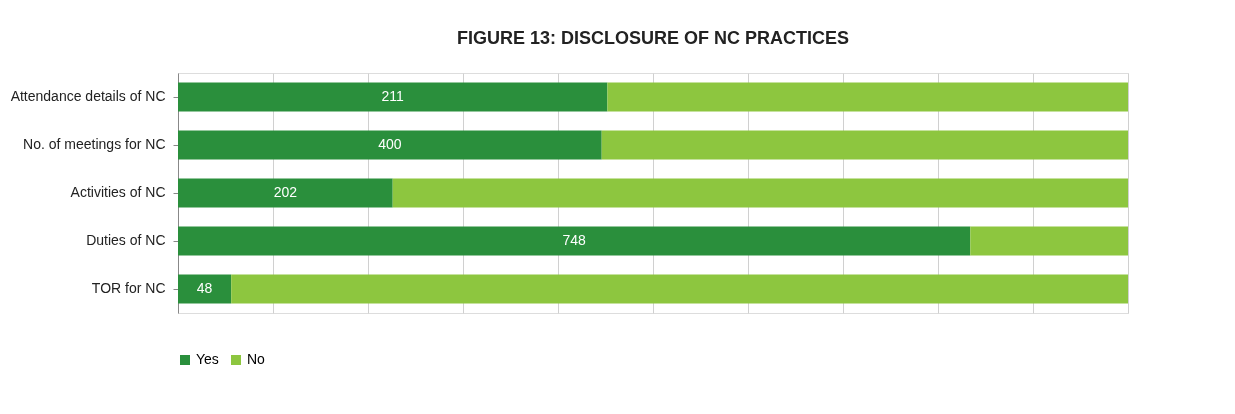 Image resolution: width=1235 pixels, height=414 pixels. What do you see at coordinates (207, 359) in the screenshot?
I see `legend-label: Yes` at bounding box center [207, 359].